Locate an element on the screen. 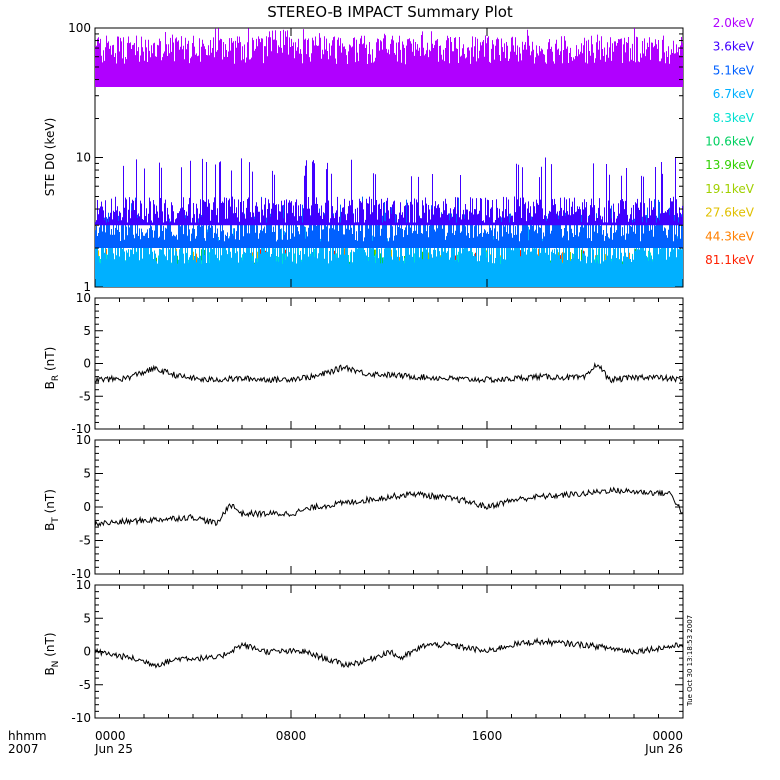 The height and width of the screenshot is (780, 780). ste-band-2.0keV is located at coordinates (389, 57).